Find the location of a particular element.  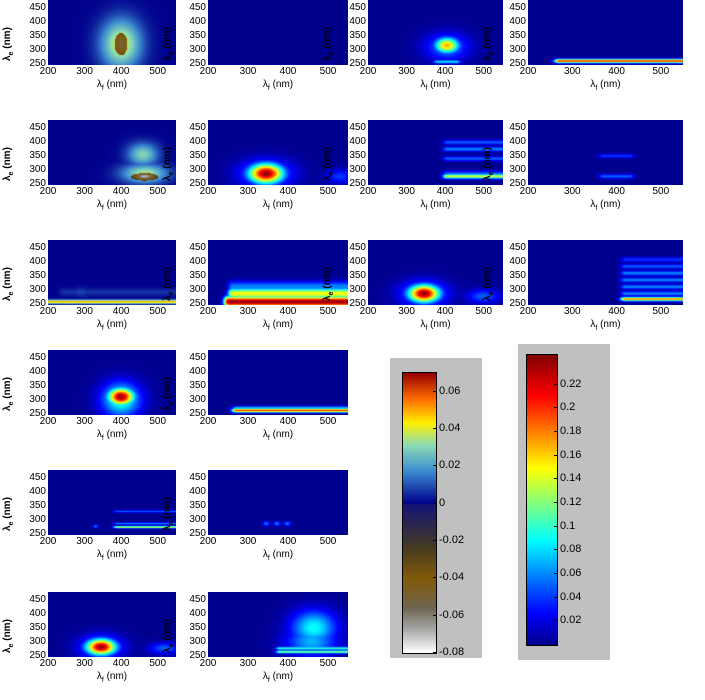

colorbar-tick-label: 0.08 is located at coordinates (571, 549).